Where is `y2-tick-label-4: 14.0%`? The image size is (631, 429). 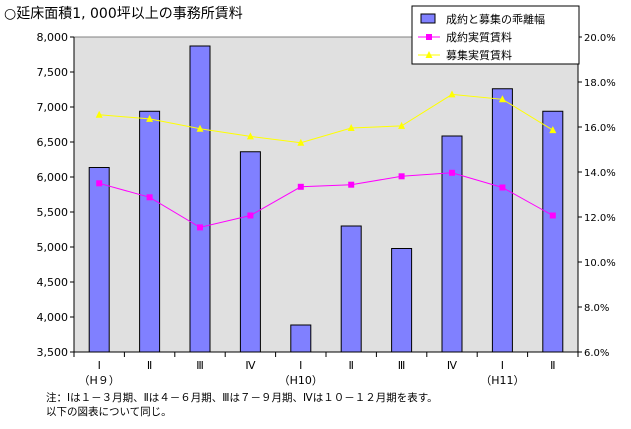
y2-tick-label-4: 14.0% is located at coordinates (600, 173).